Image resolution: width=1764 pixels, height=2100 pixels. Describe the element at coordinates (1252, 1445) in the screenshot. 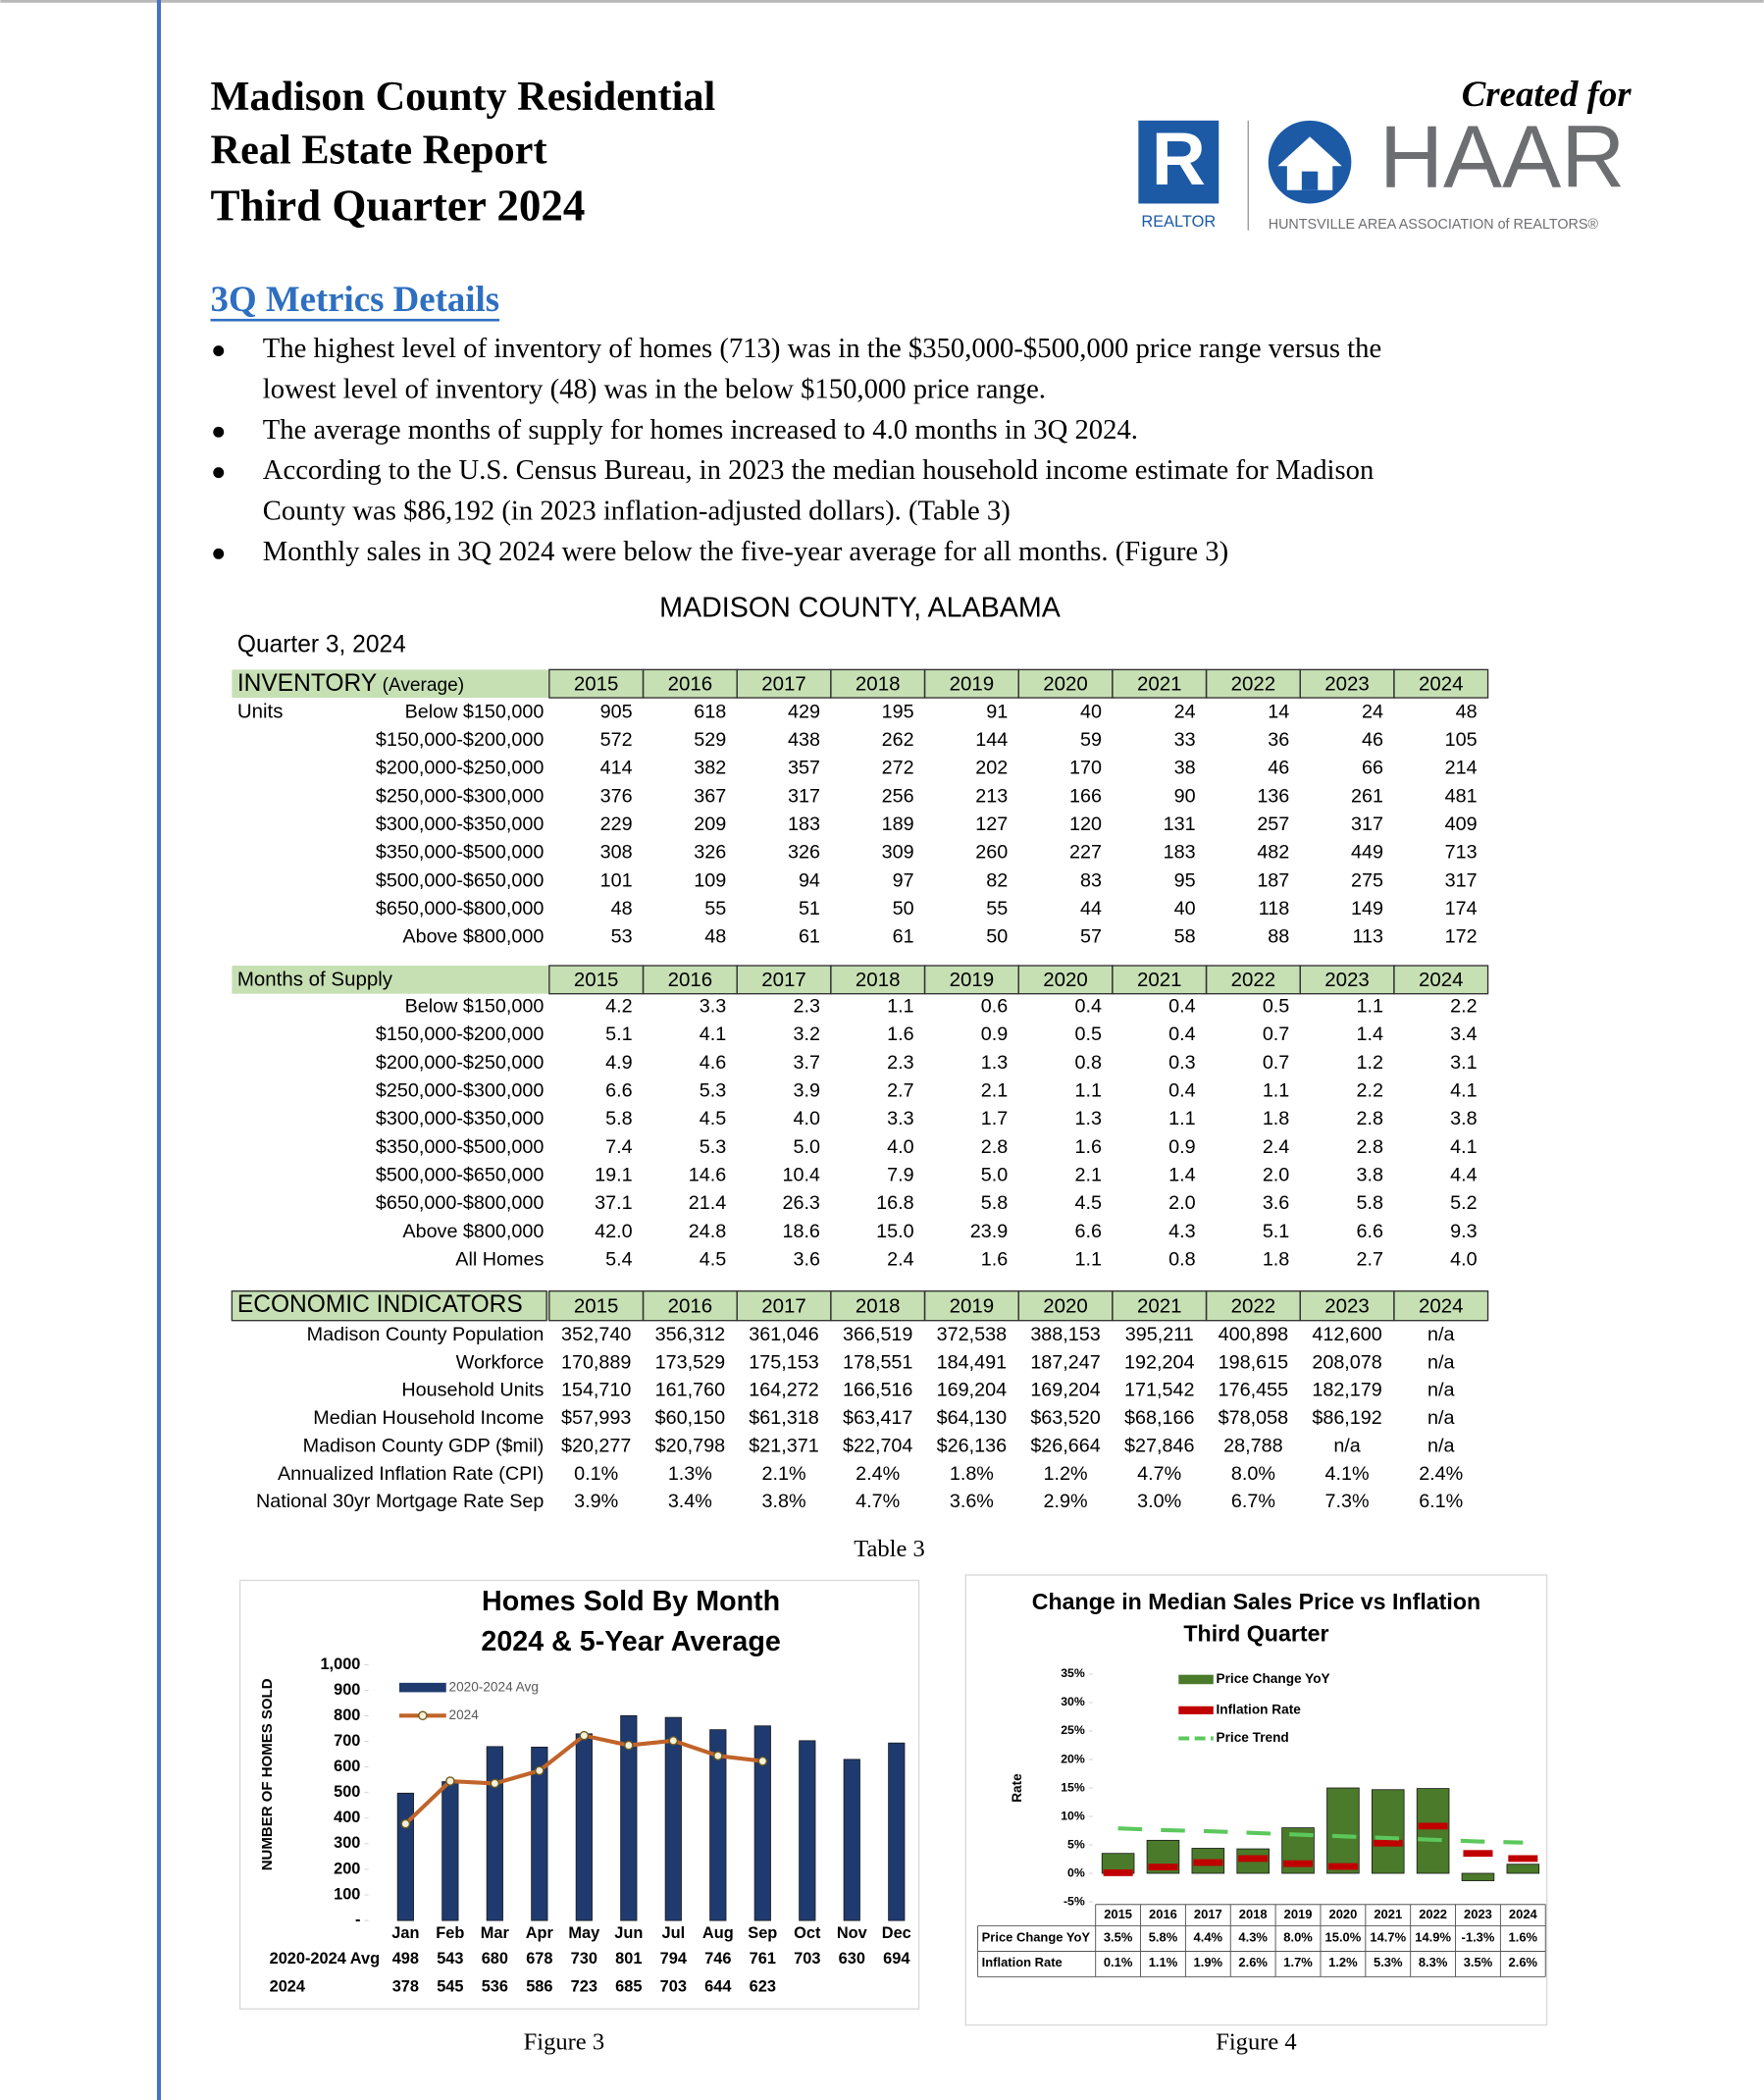

I see `cell-value: 28,788` at that location.